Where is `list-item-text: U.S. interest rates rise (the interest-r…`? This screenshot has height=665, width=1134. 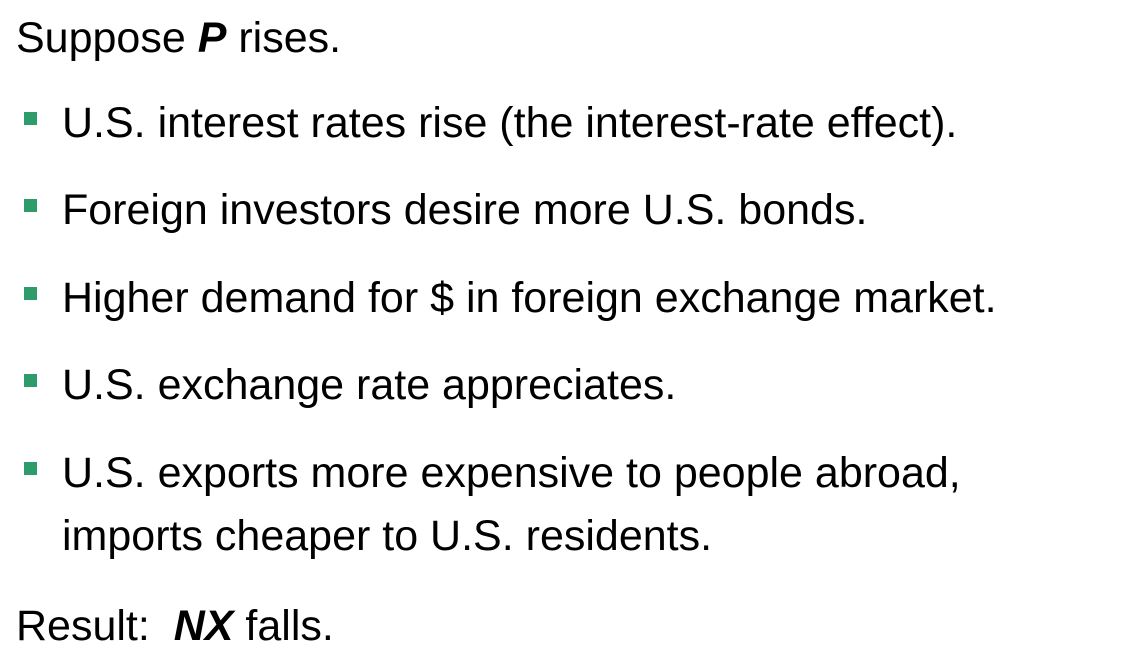
list-item-text: U.S. interest rates rise (the interest-r… is located at coordinates (510, 123).